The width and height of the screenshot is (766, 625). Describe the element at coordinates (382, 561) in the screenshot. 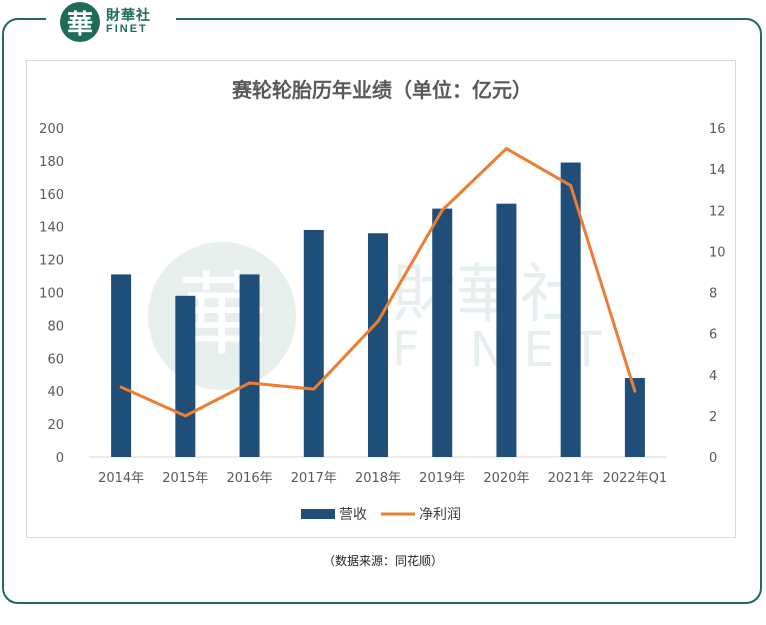

I see `source-note: （数据来源：同花顺）` at that location.